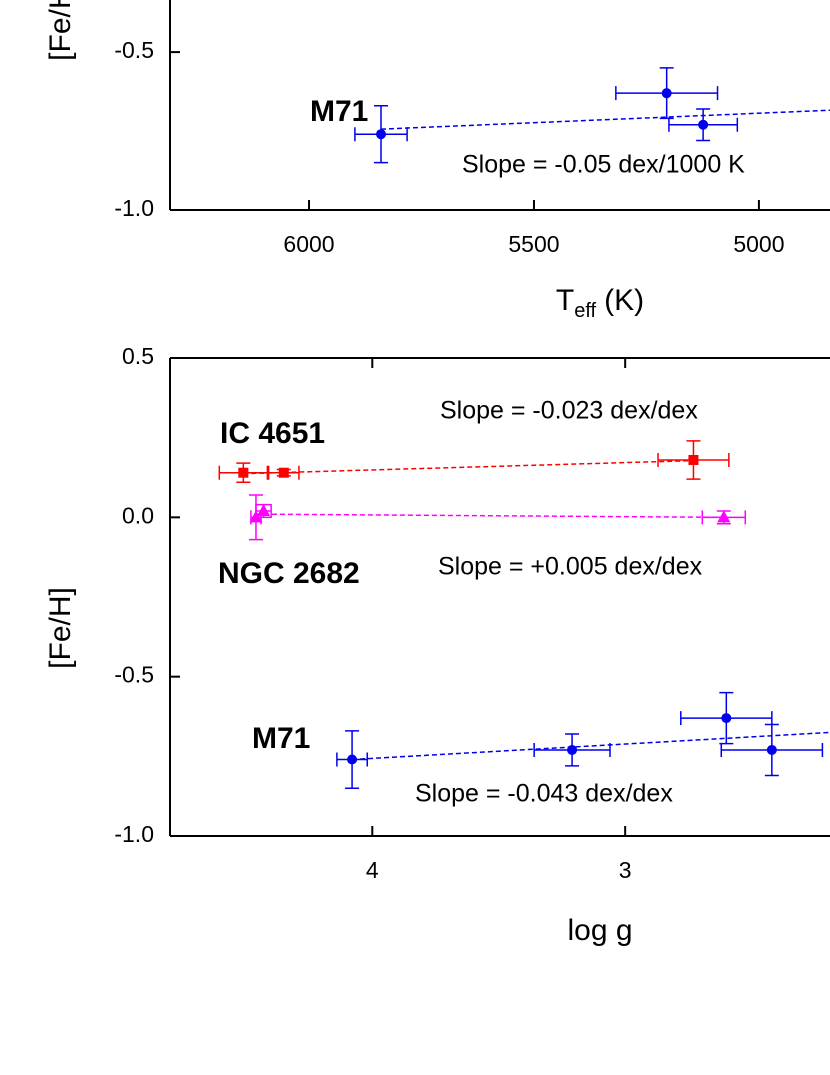  Describe the element at coordinates (138, 515) in the screenshot. I see `y-tick-label: 0.0` at that location.